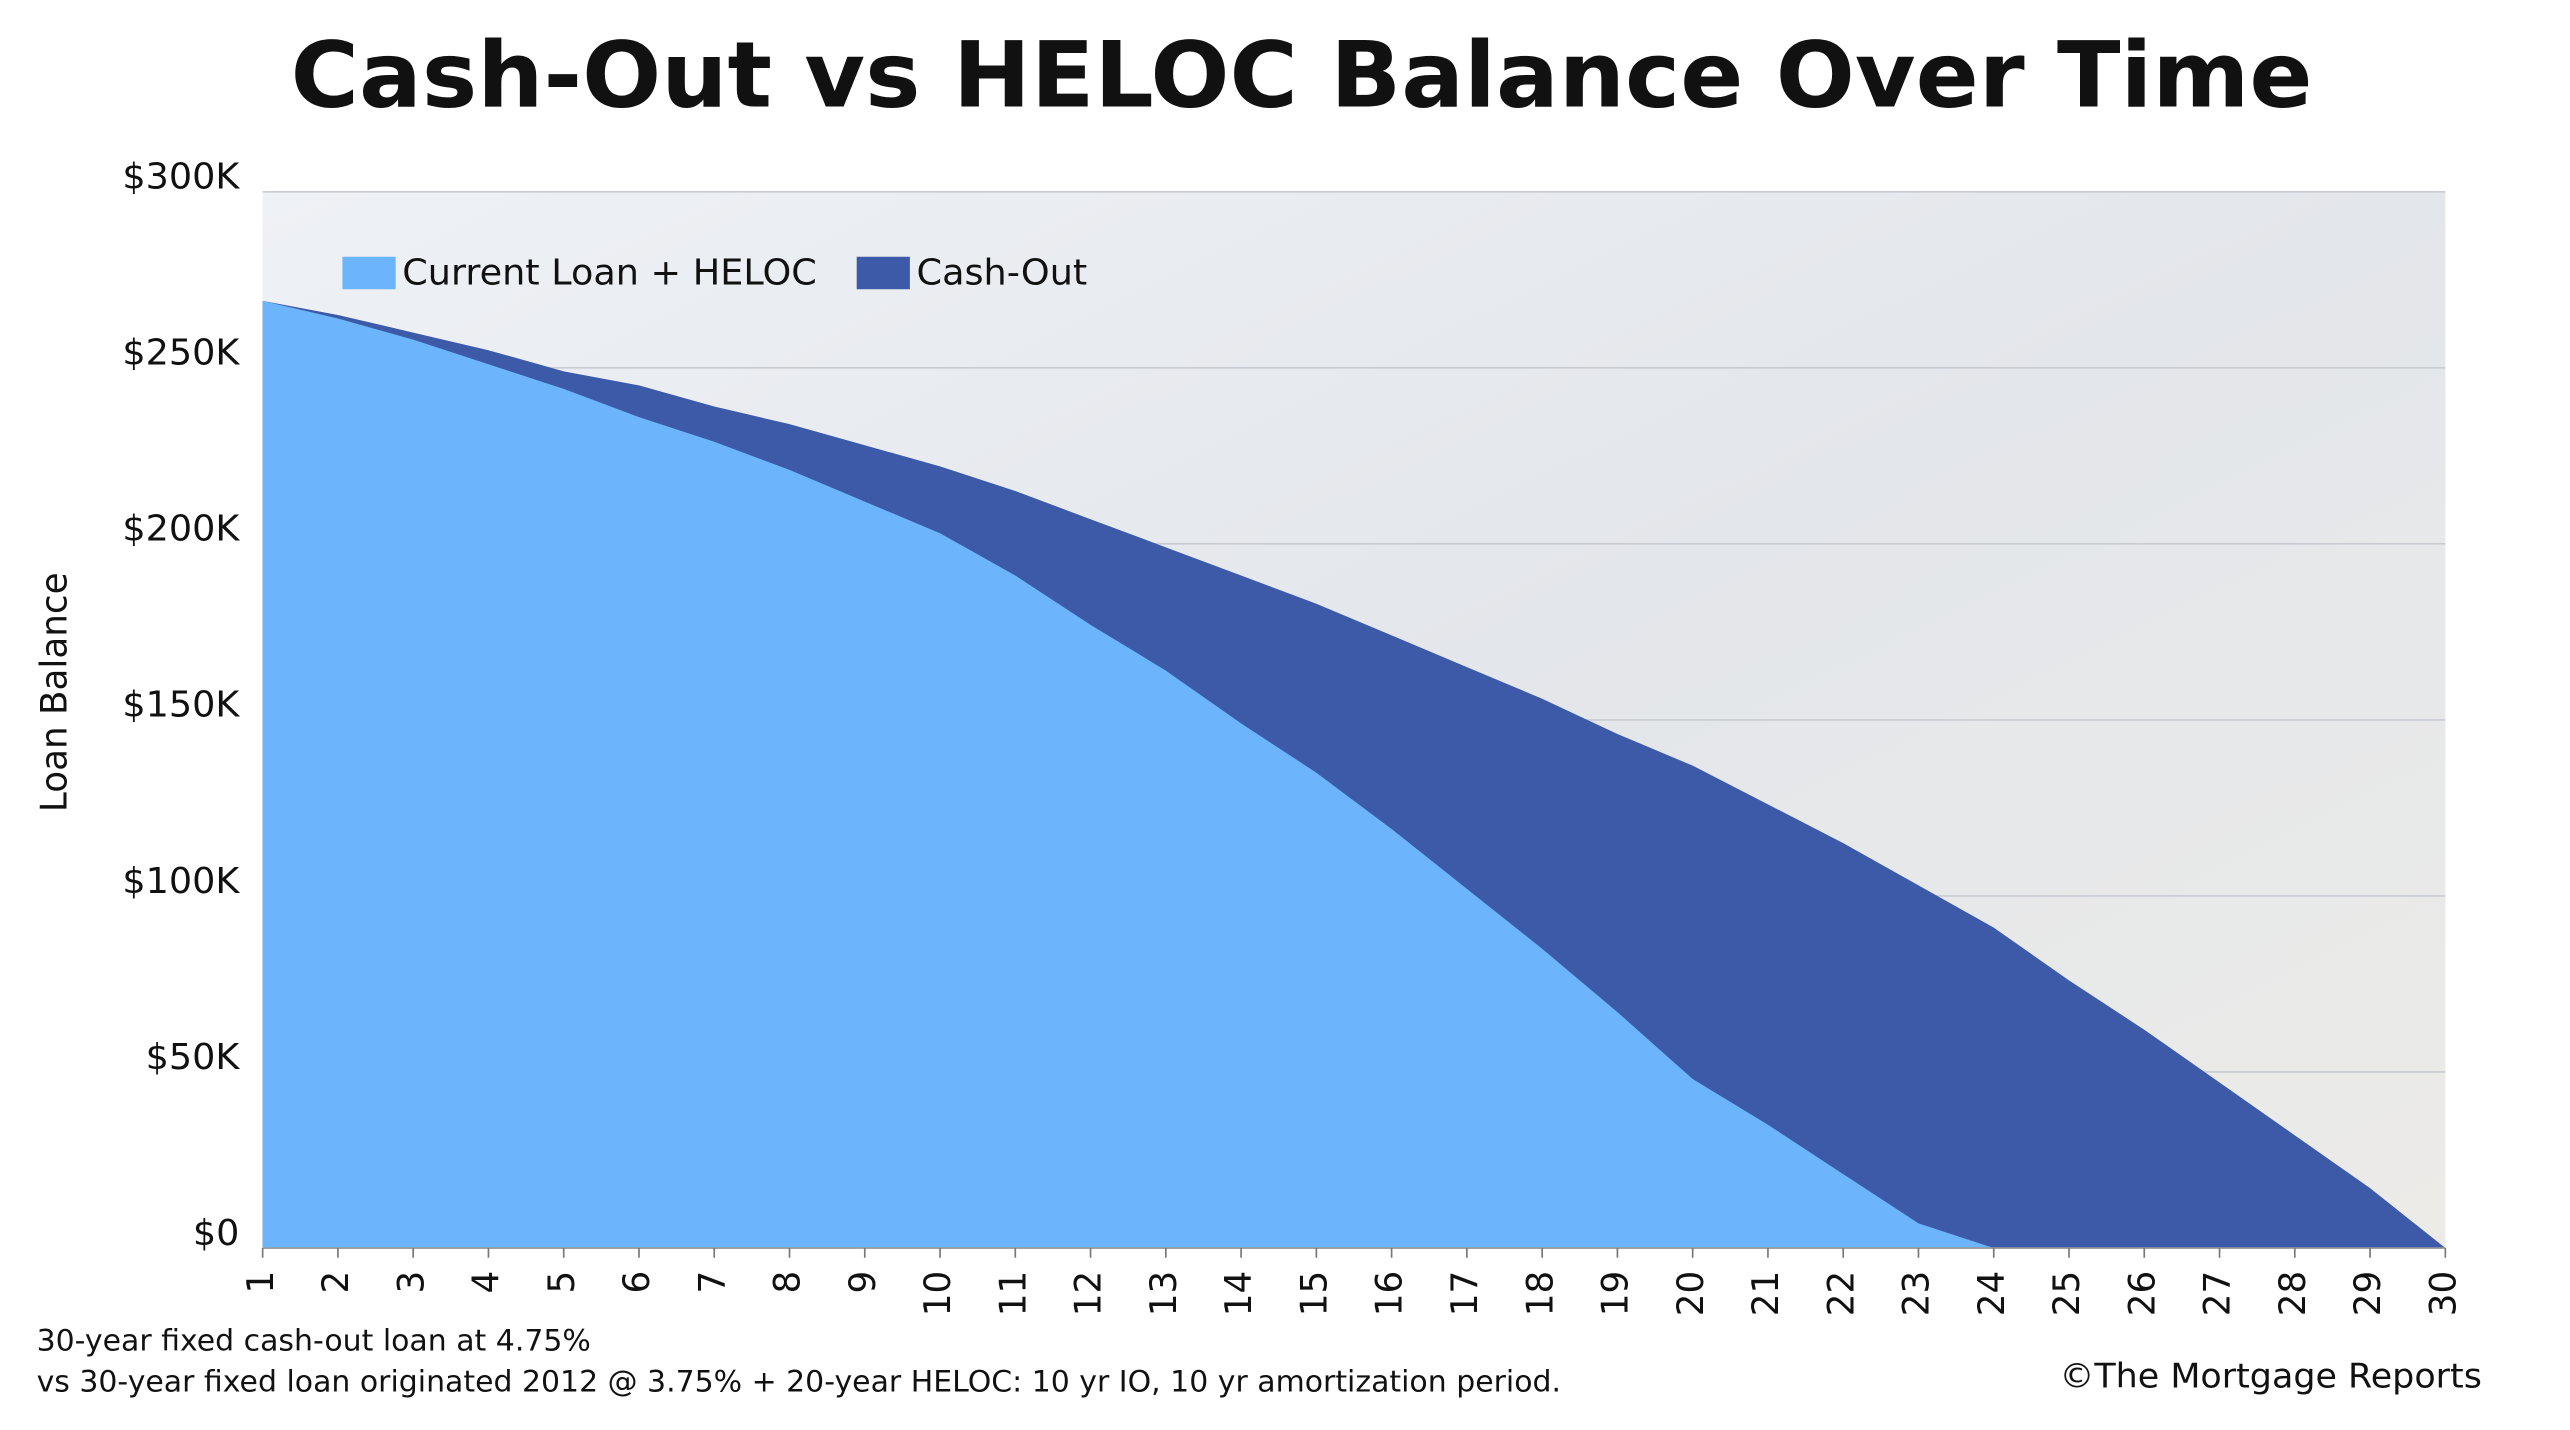 The height and width of the screenshot is (1430, 2570). Describe the element at coordinates (1765, 1293) in the screenshot. I see `x-tick-label: 21` at that location.